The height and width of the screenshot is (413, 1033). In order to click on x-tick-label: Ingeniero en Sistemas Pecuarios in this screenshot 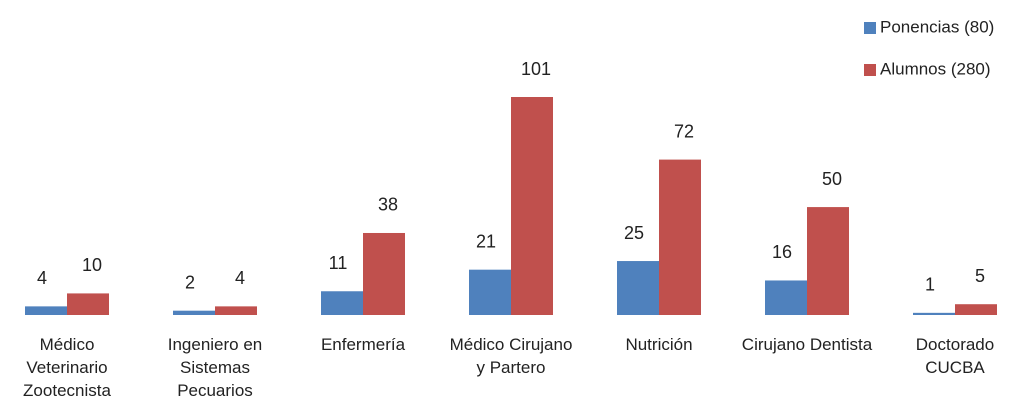, I will do `click(215, 367)`.